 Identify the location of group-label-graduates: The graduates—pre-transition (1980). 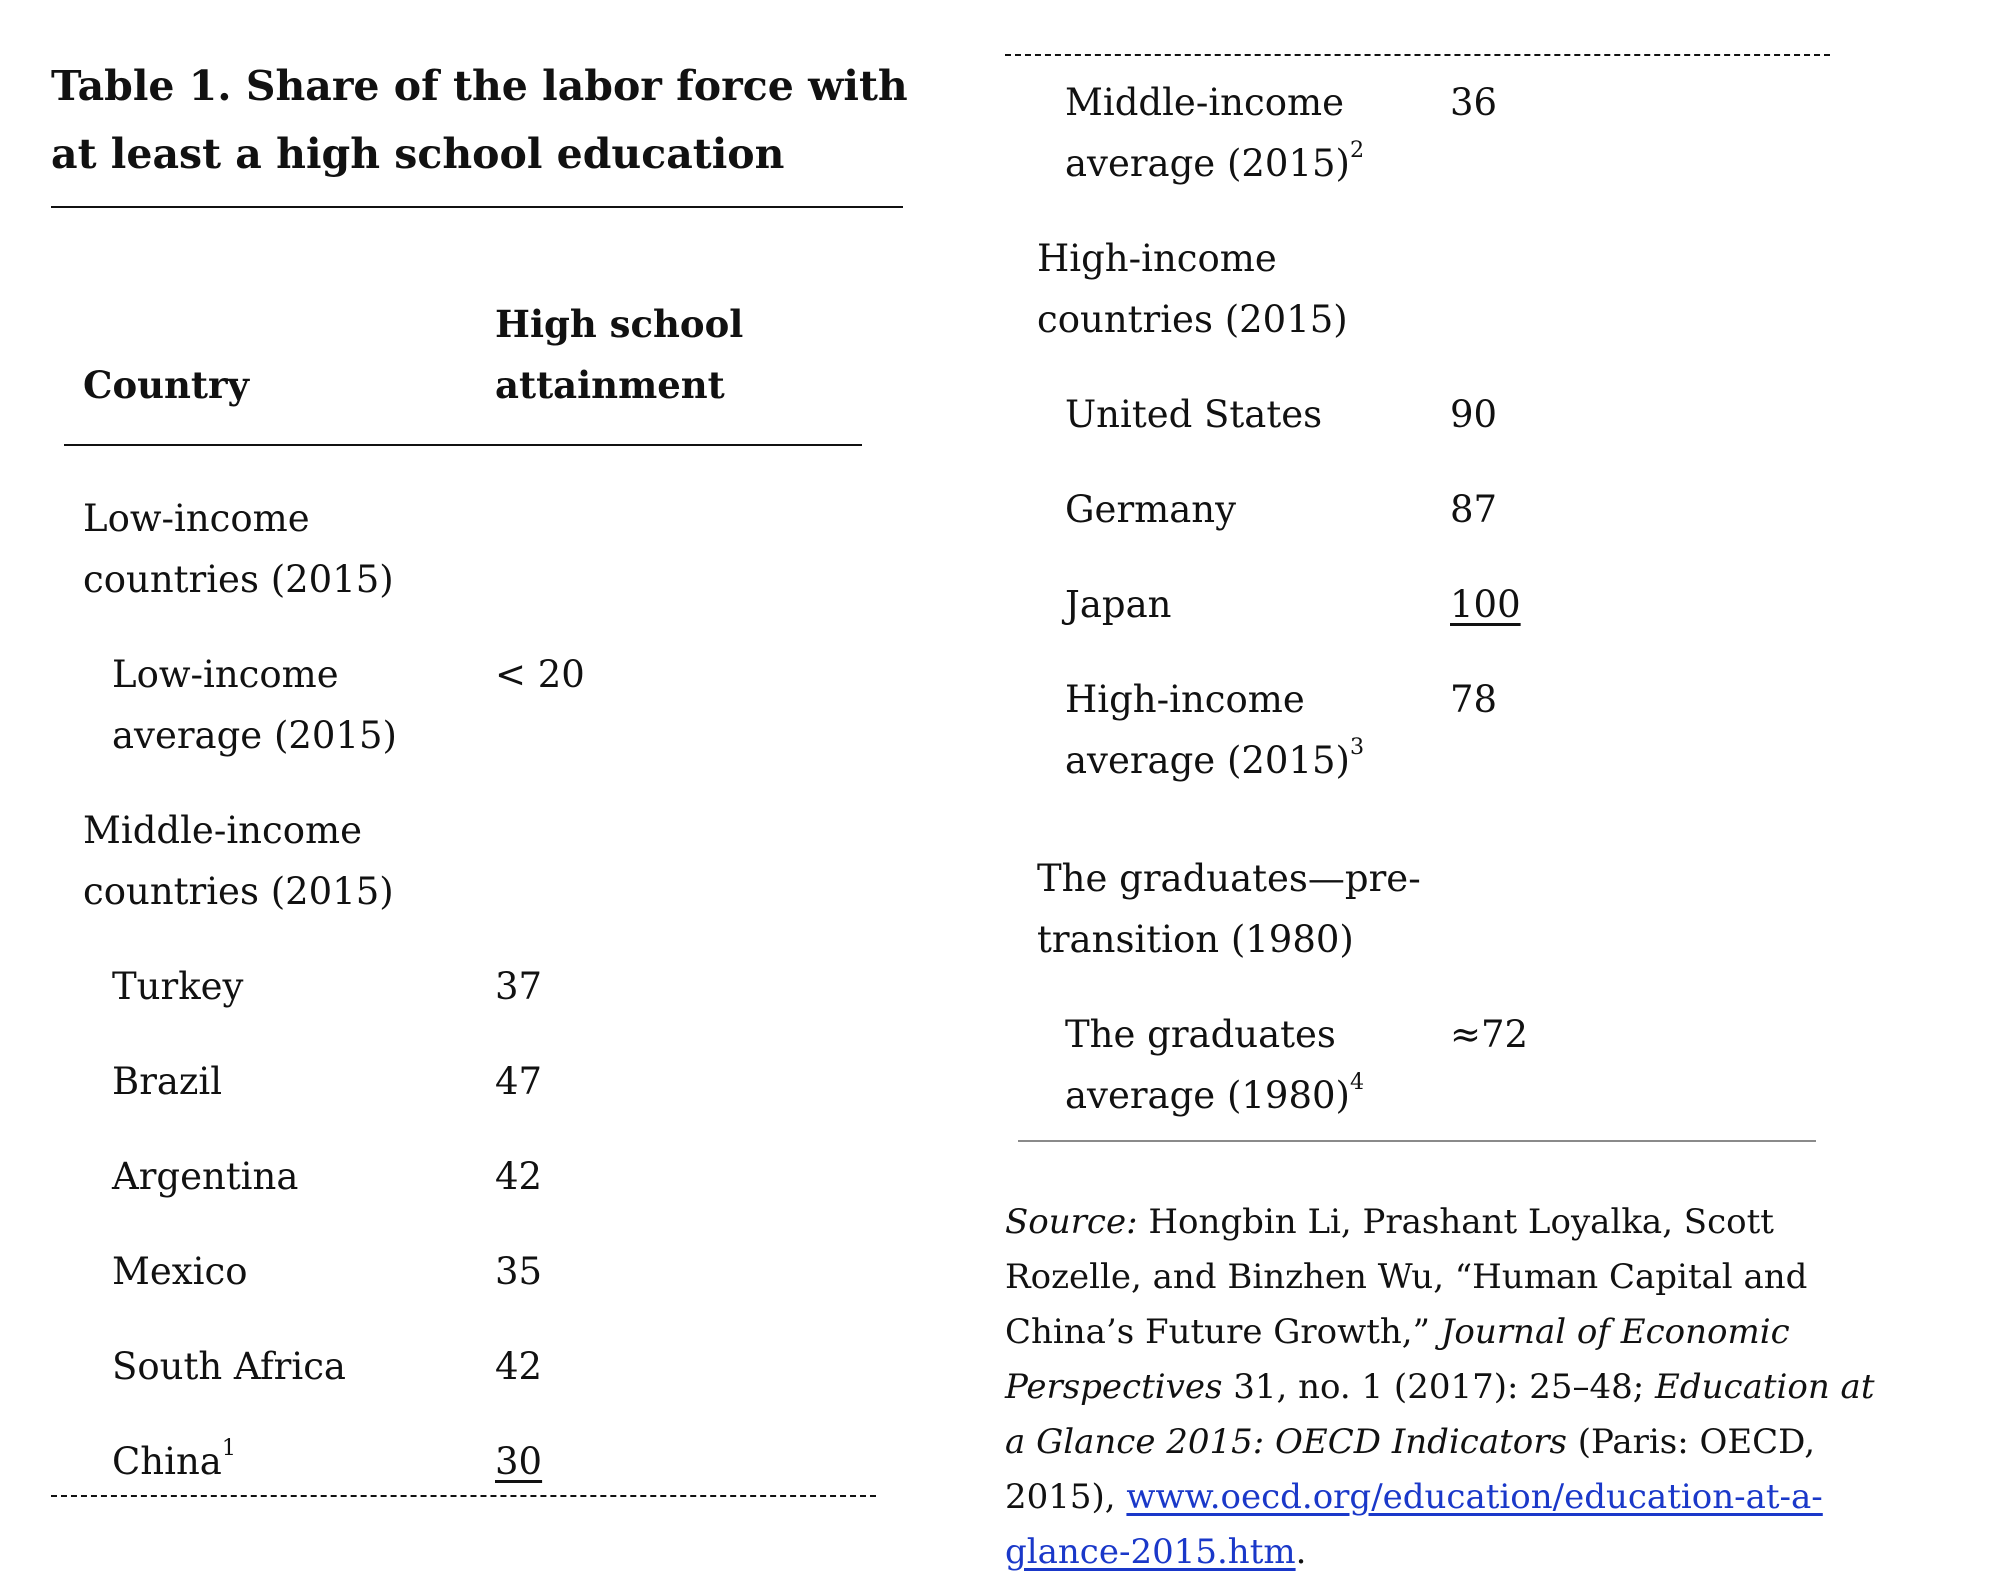
(1232, 909).